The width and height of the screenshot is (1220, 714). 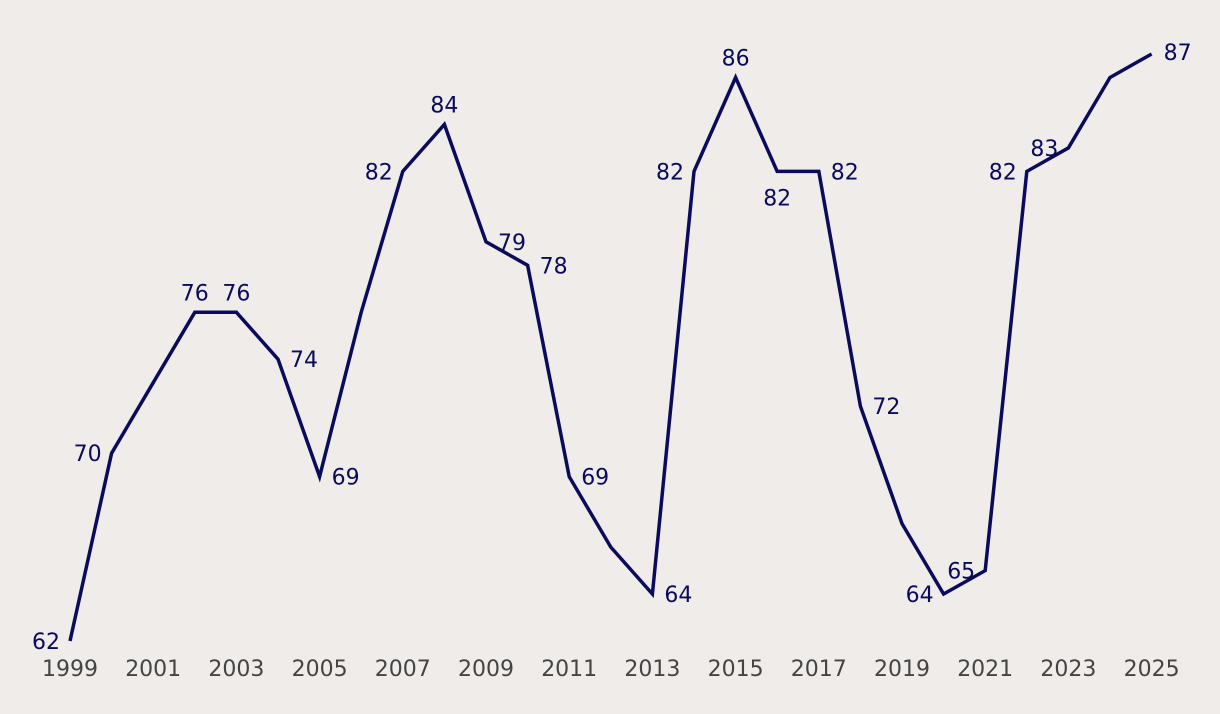 What do you see at coordinates (569, 669) in the screenshot?
I see `x-tick-label: 2011` at bounding box center [569, 669].